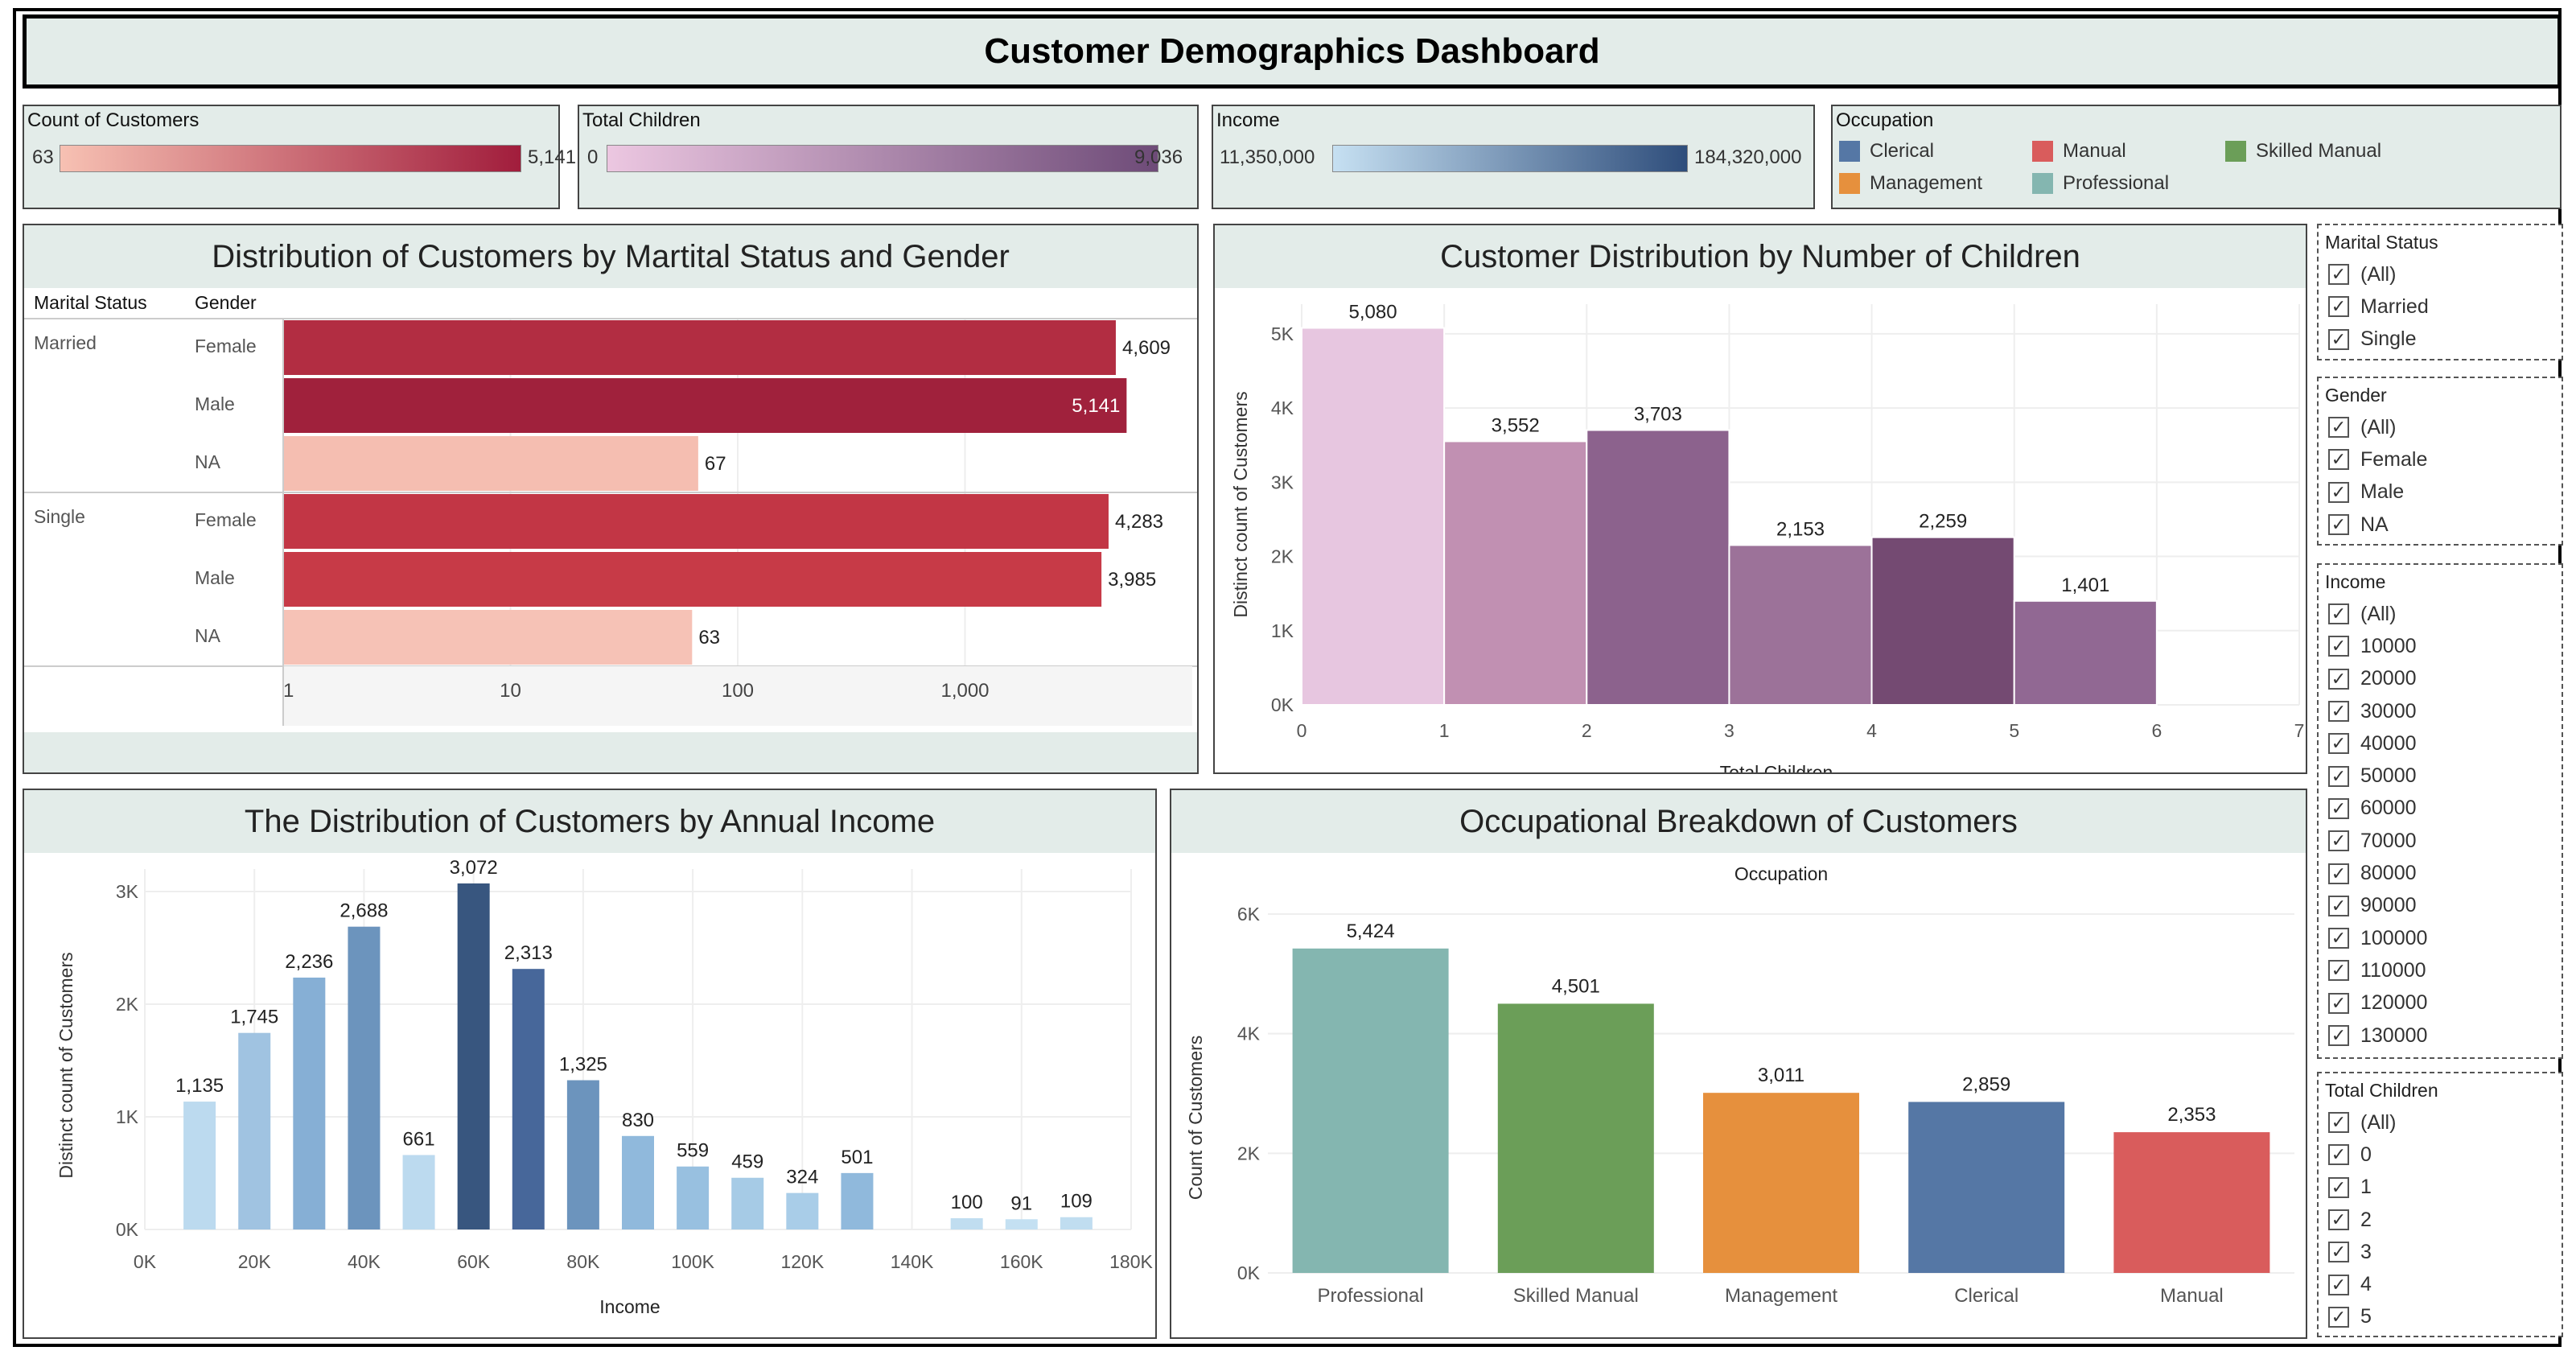  I want to click on filter-option: ✓ 4, so click(2440, 1284).